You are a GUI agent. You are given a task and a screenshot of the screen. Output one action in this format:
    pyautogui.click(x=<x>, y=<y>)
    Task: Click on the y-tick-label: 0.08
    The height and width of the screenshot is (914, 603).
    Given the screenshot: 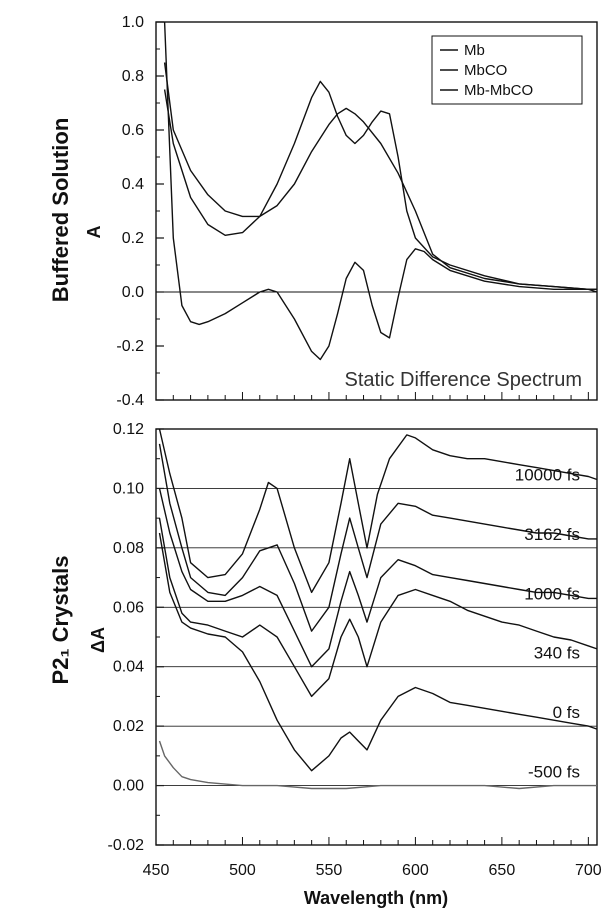 What is the action you would take?
    pyautogui.click(x=128, y=548)
    